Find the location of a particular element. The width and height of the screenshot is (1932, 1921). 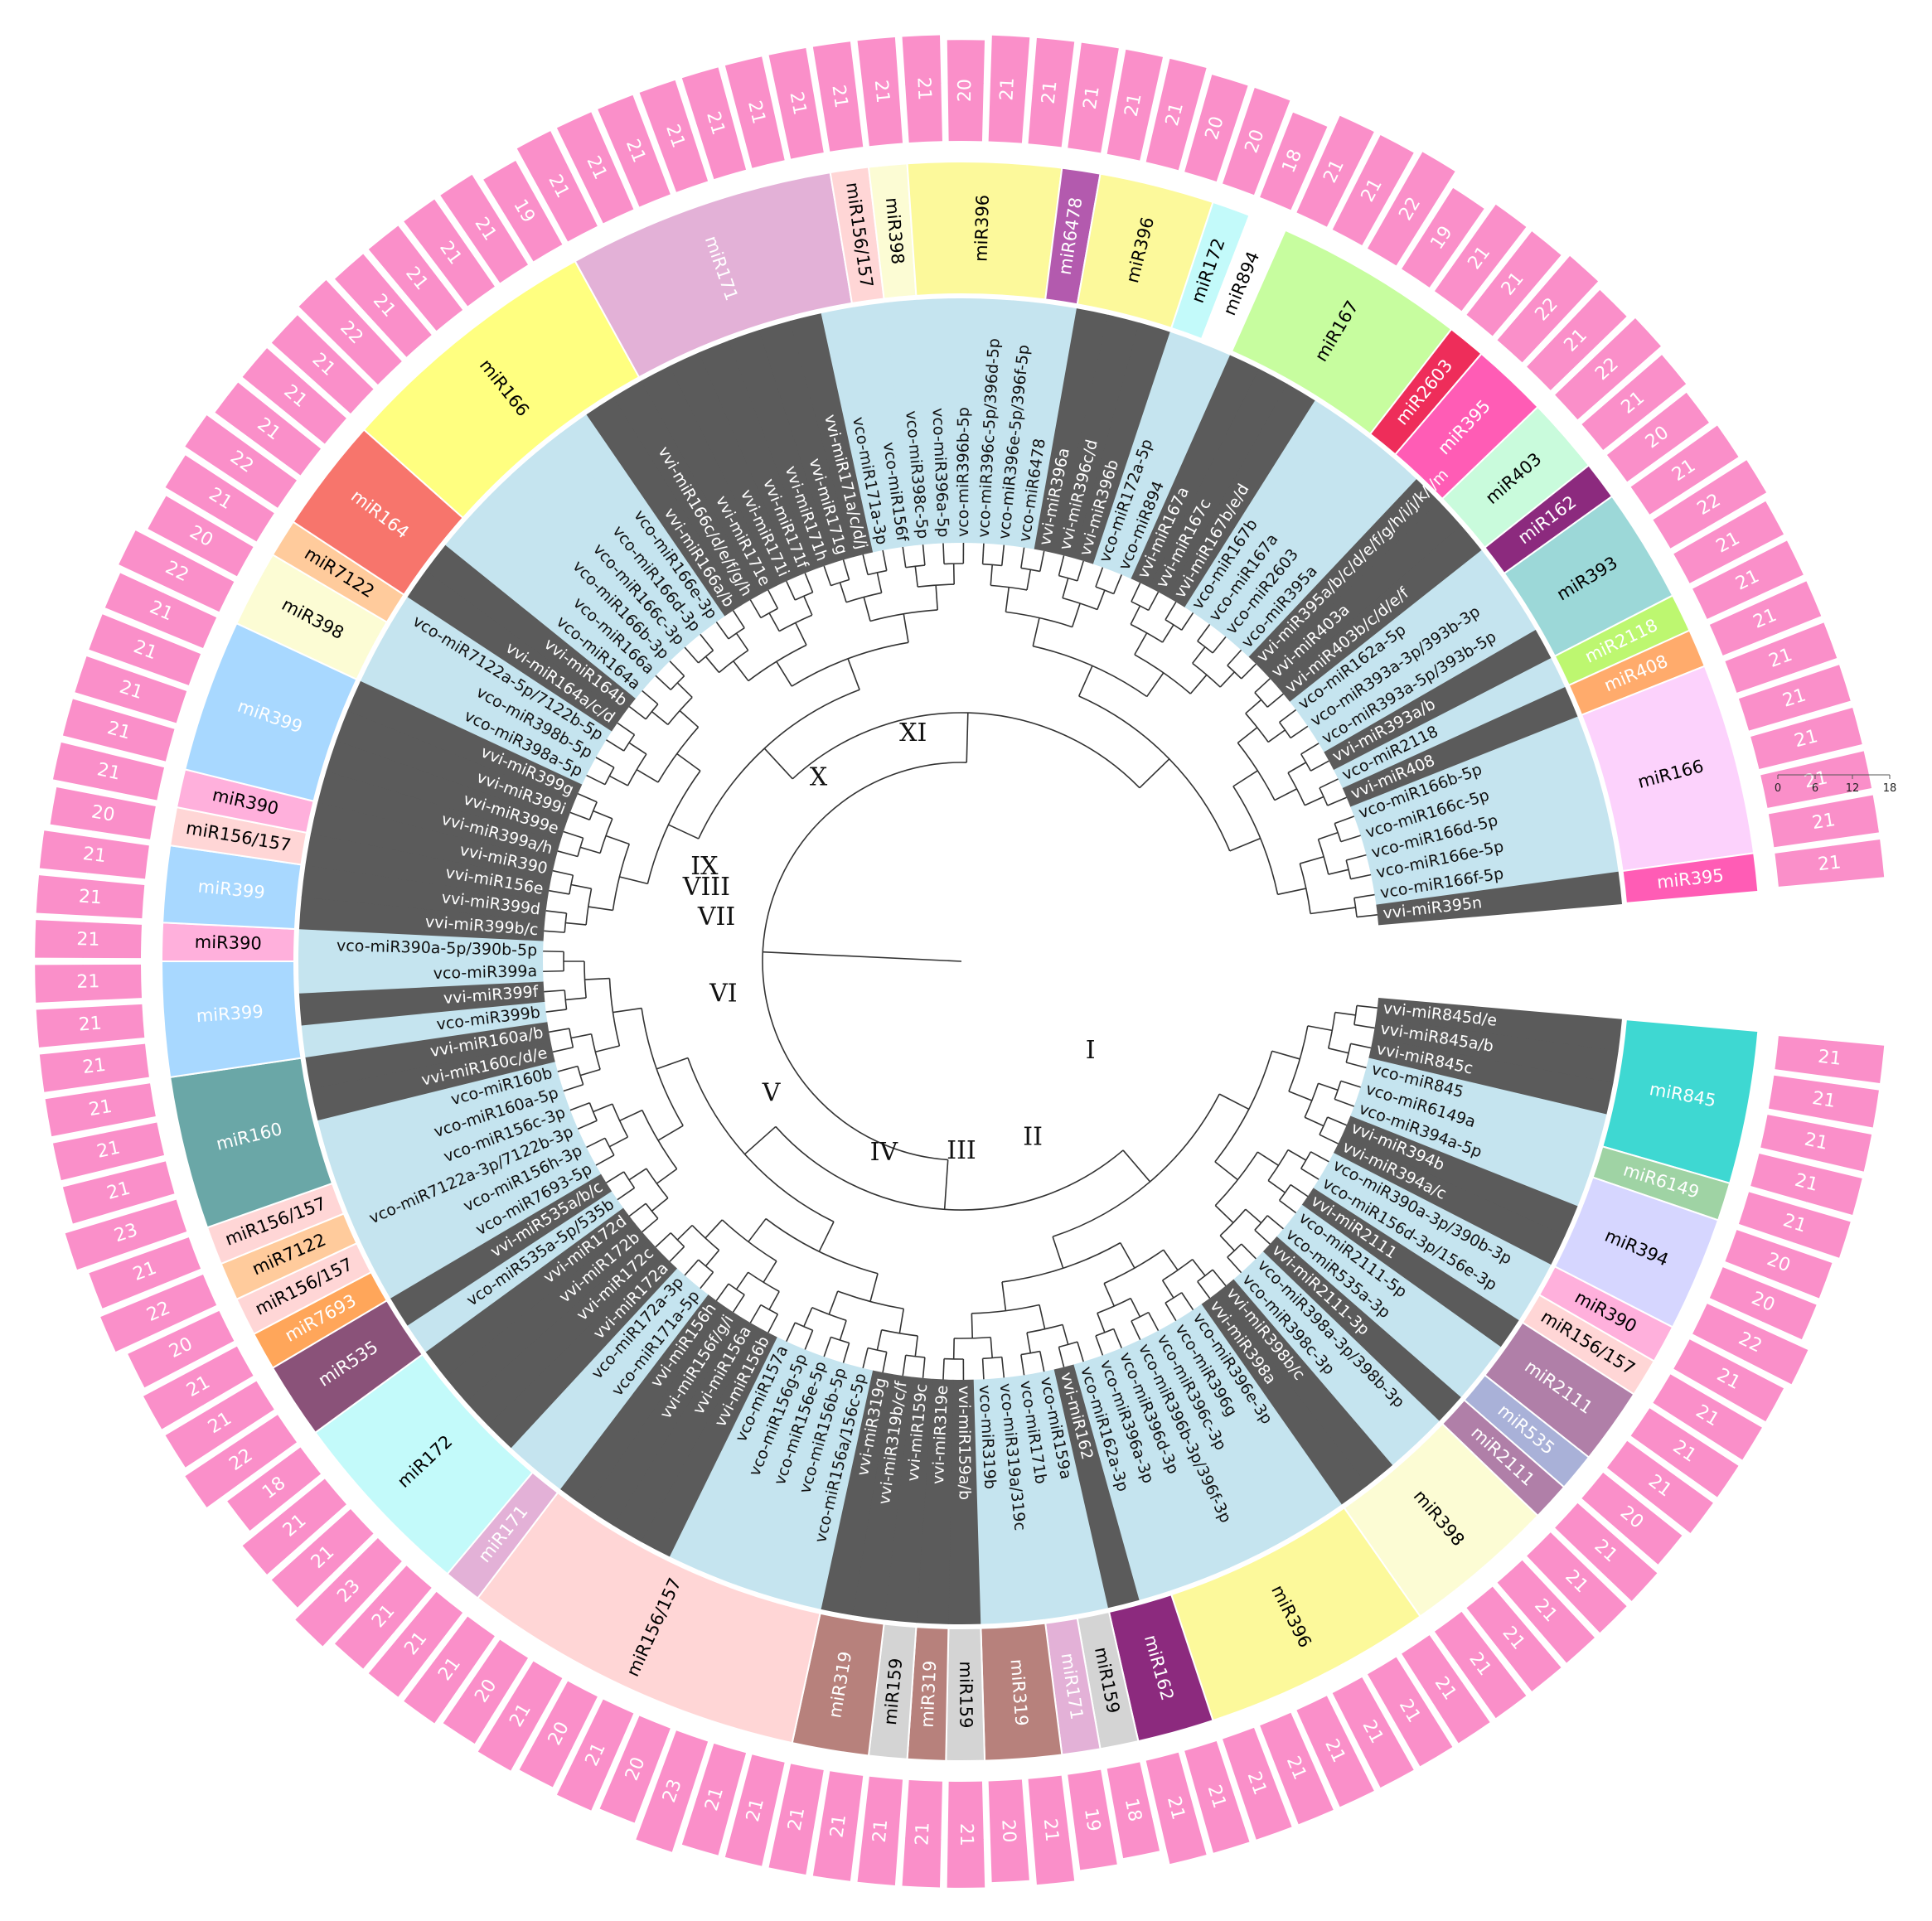

clade-label: IV is located at coordinates (884, 1152).